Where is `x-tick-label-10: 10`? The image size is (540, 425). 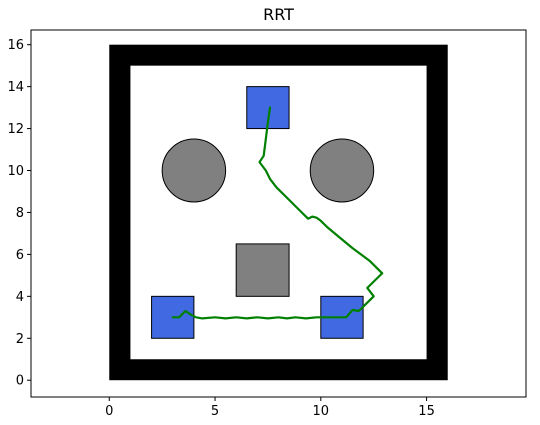 x-tick-label-10: 10 is located at coordinates (321, 411).